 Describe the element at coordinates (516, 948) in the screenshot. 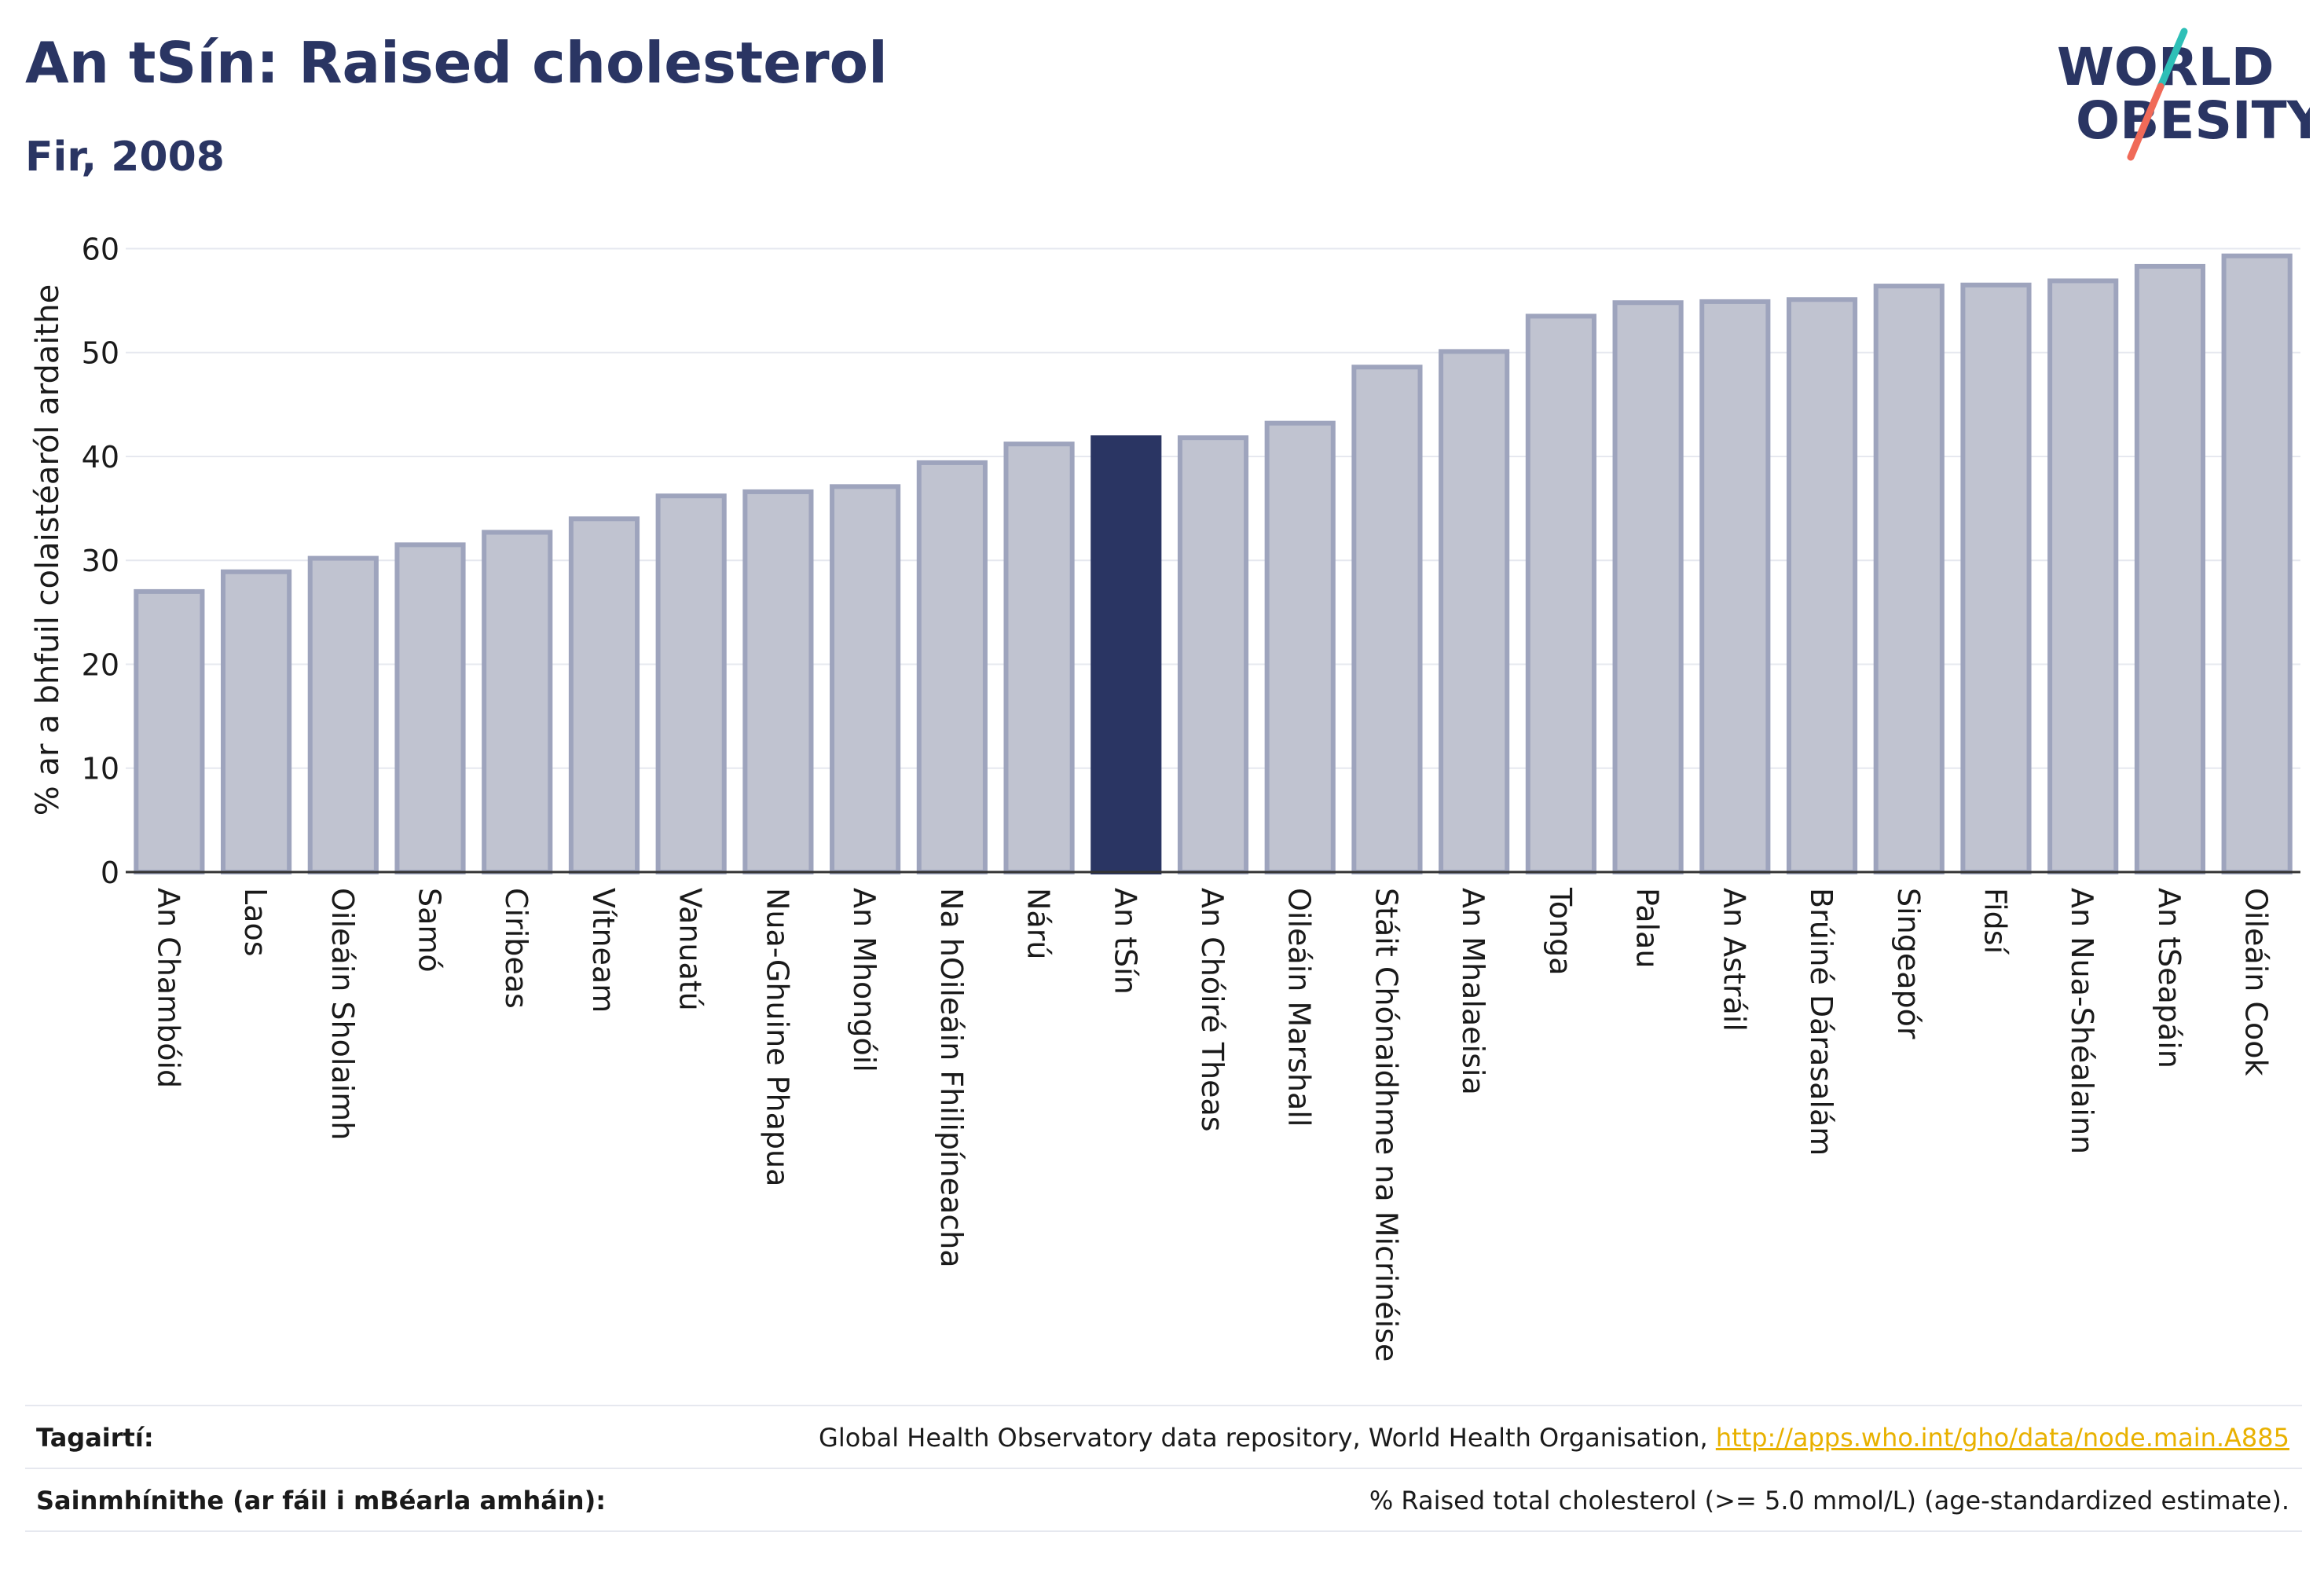

I see `x-tick-label: Ciribeas` at that location.